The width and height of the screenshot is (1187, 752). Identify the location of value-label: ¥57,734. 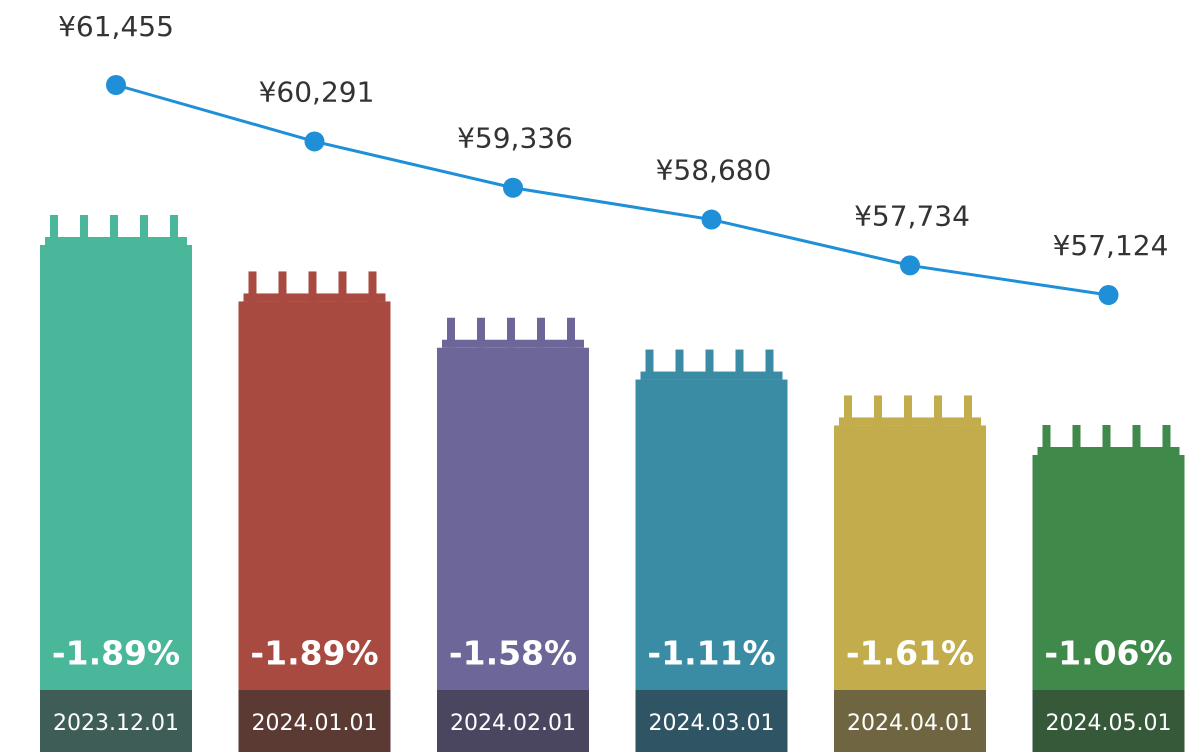
(912, 215).